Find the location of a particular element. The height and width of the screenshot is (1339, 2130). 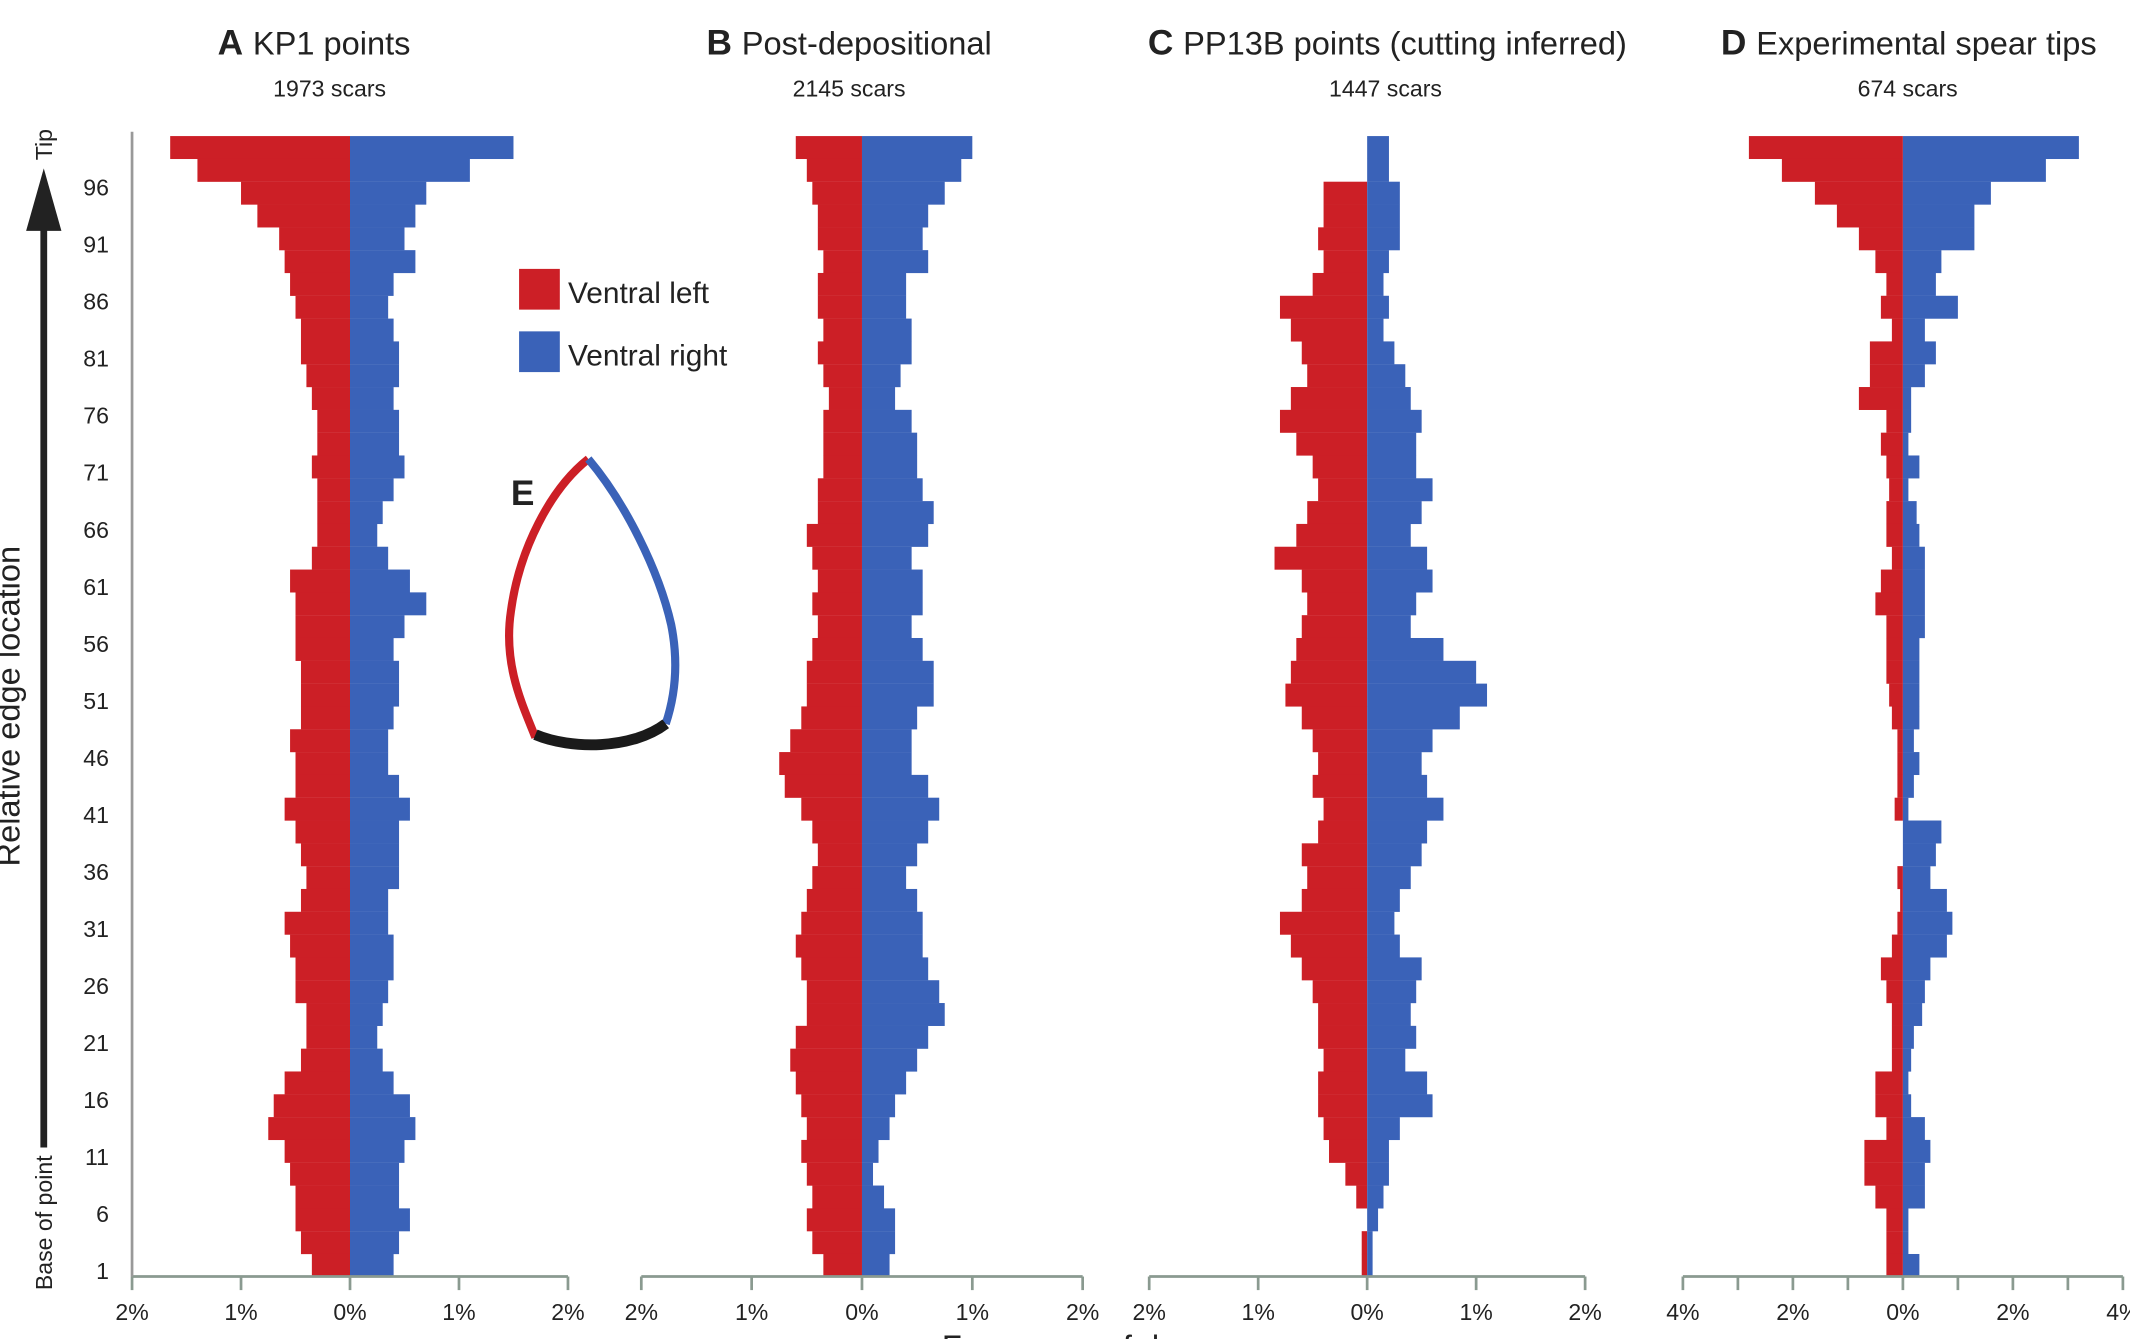

legend-label-right: Ventral right is located at coordinates (648, 355).